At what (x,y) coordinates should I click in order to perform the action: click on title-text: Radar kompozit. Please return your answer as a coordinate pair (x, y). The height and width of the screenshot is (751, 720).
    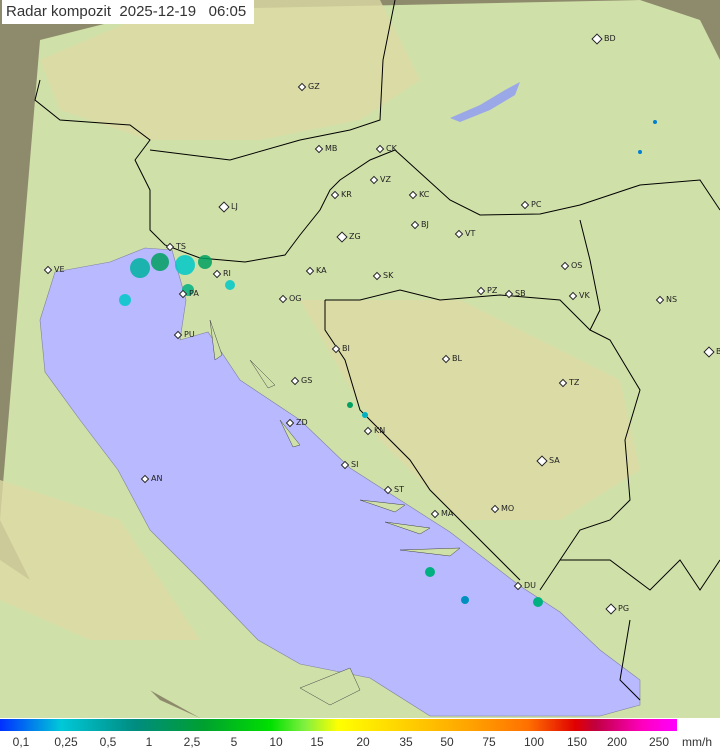
    Looking at the image, I should click on (59, 11).